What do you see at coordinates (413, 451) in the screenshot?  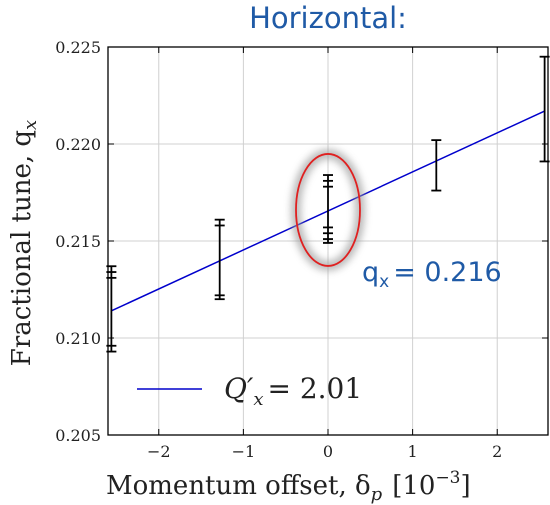 I see `x-tick-label: 1` at bounding box center [413, 451].